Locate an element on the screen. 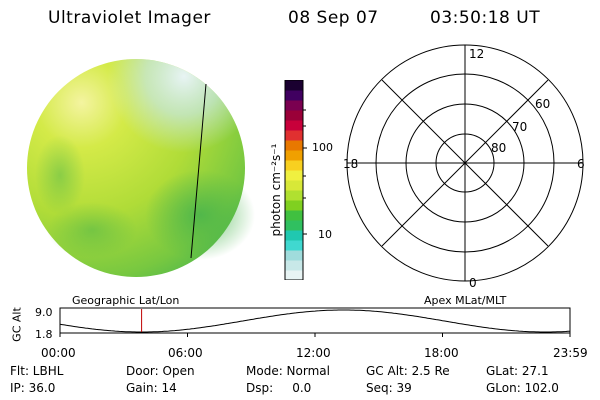 This screenshot has width=600, height=400. orbit-right-label: Apex MLat/MLT is located at coordinates (465, 300).